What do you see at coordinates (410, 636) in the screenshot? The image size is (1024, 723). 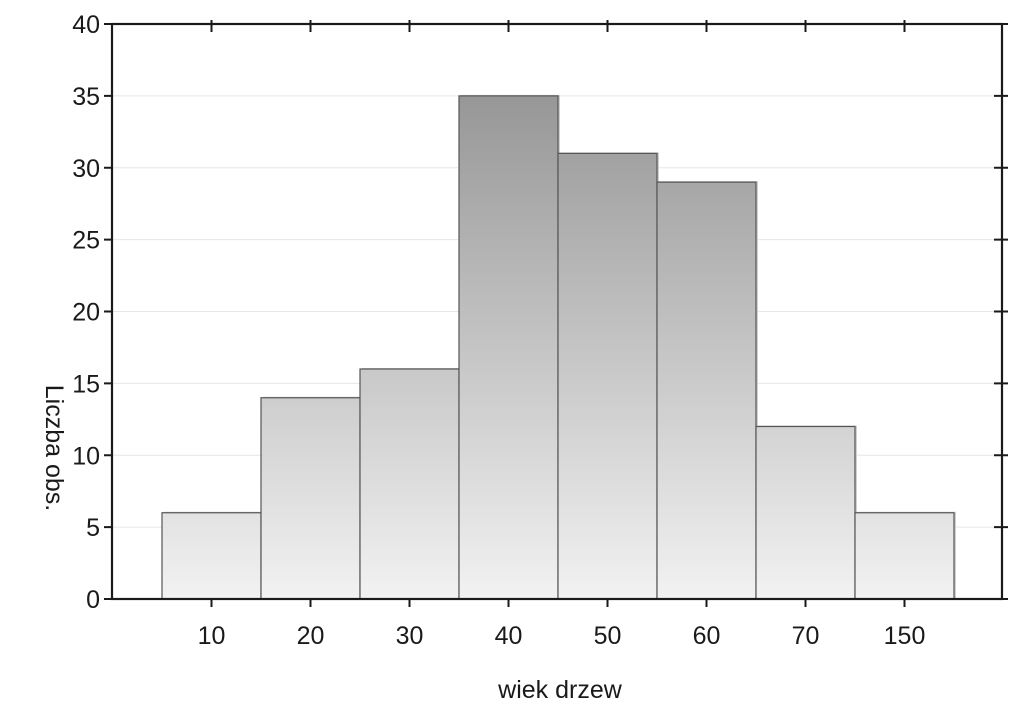 I see `x-tick-label: 30` at bounding box center [410, 636].